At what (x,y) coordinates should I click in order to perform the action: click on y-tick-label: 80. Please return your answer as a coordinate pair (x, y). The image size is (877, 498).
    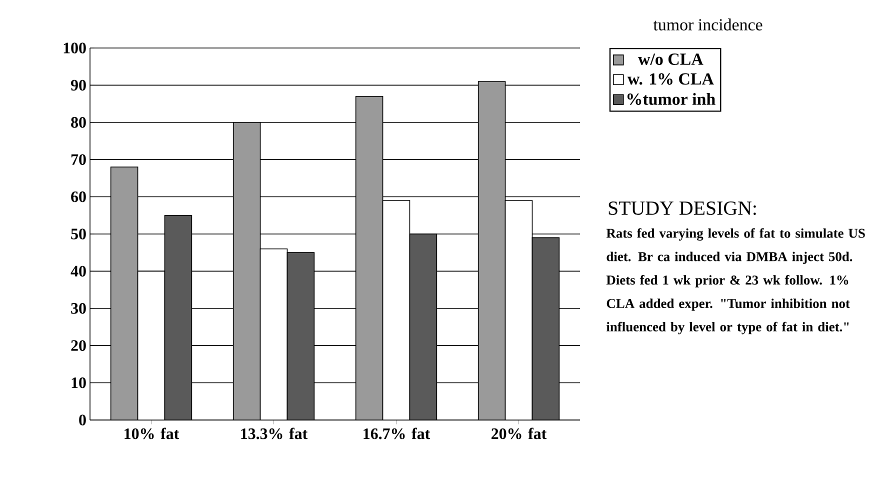
    Looking at the image, I should click on (78, 122).